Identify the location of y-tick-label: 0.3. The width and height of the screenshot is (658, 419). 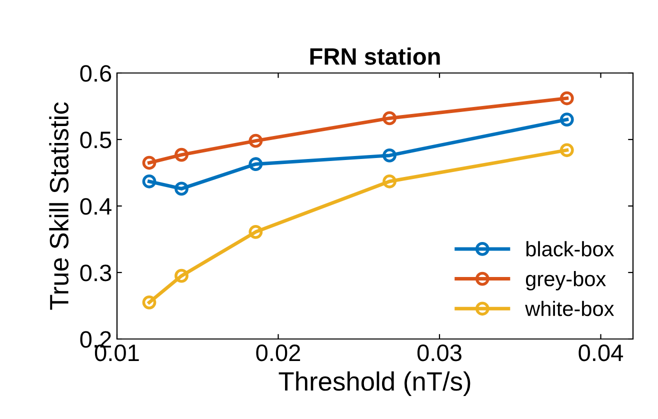
(96, 273).